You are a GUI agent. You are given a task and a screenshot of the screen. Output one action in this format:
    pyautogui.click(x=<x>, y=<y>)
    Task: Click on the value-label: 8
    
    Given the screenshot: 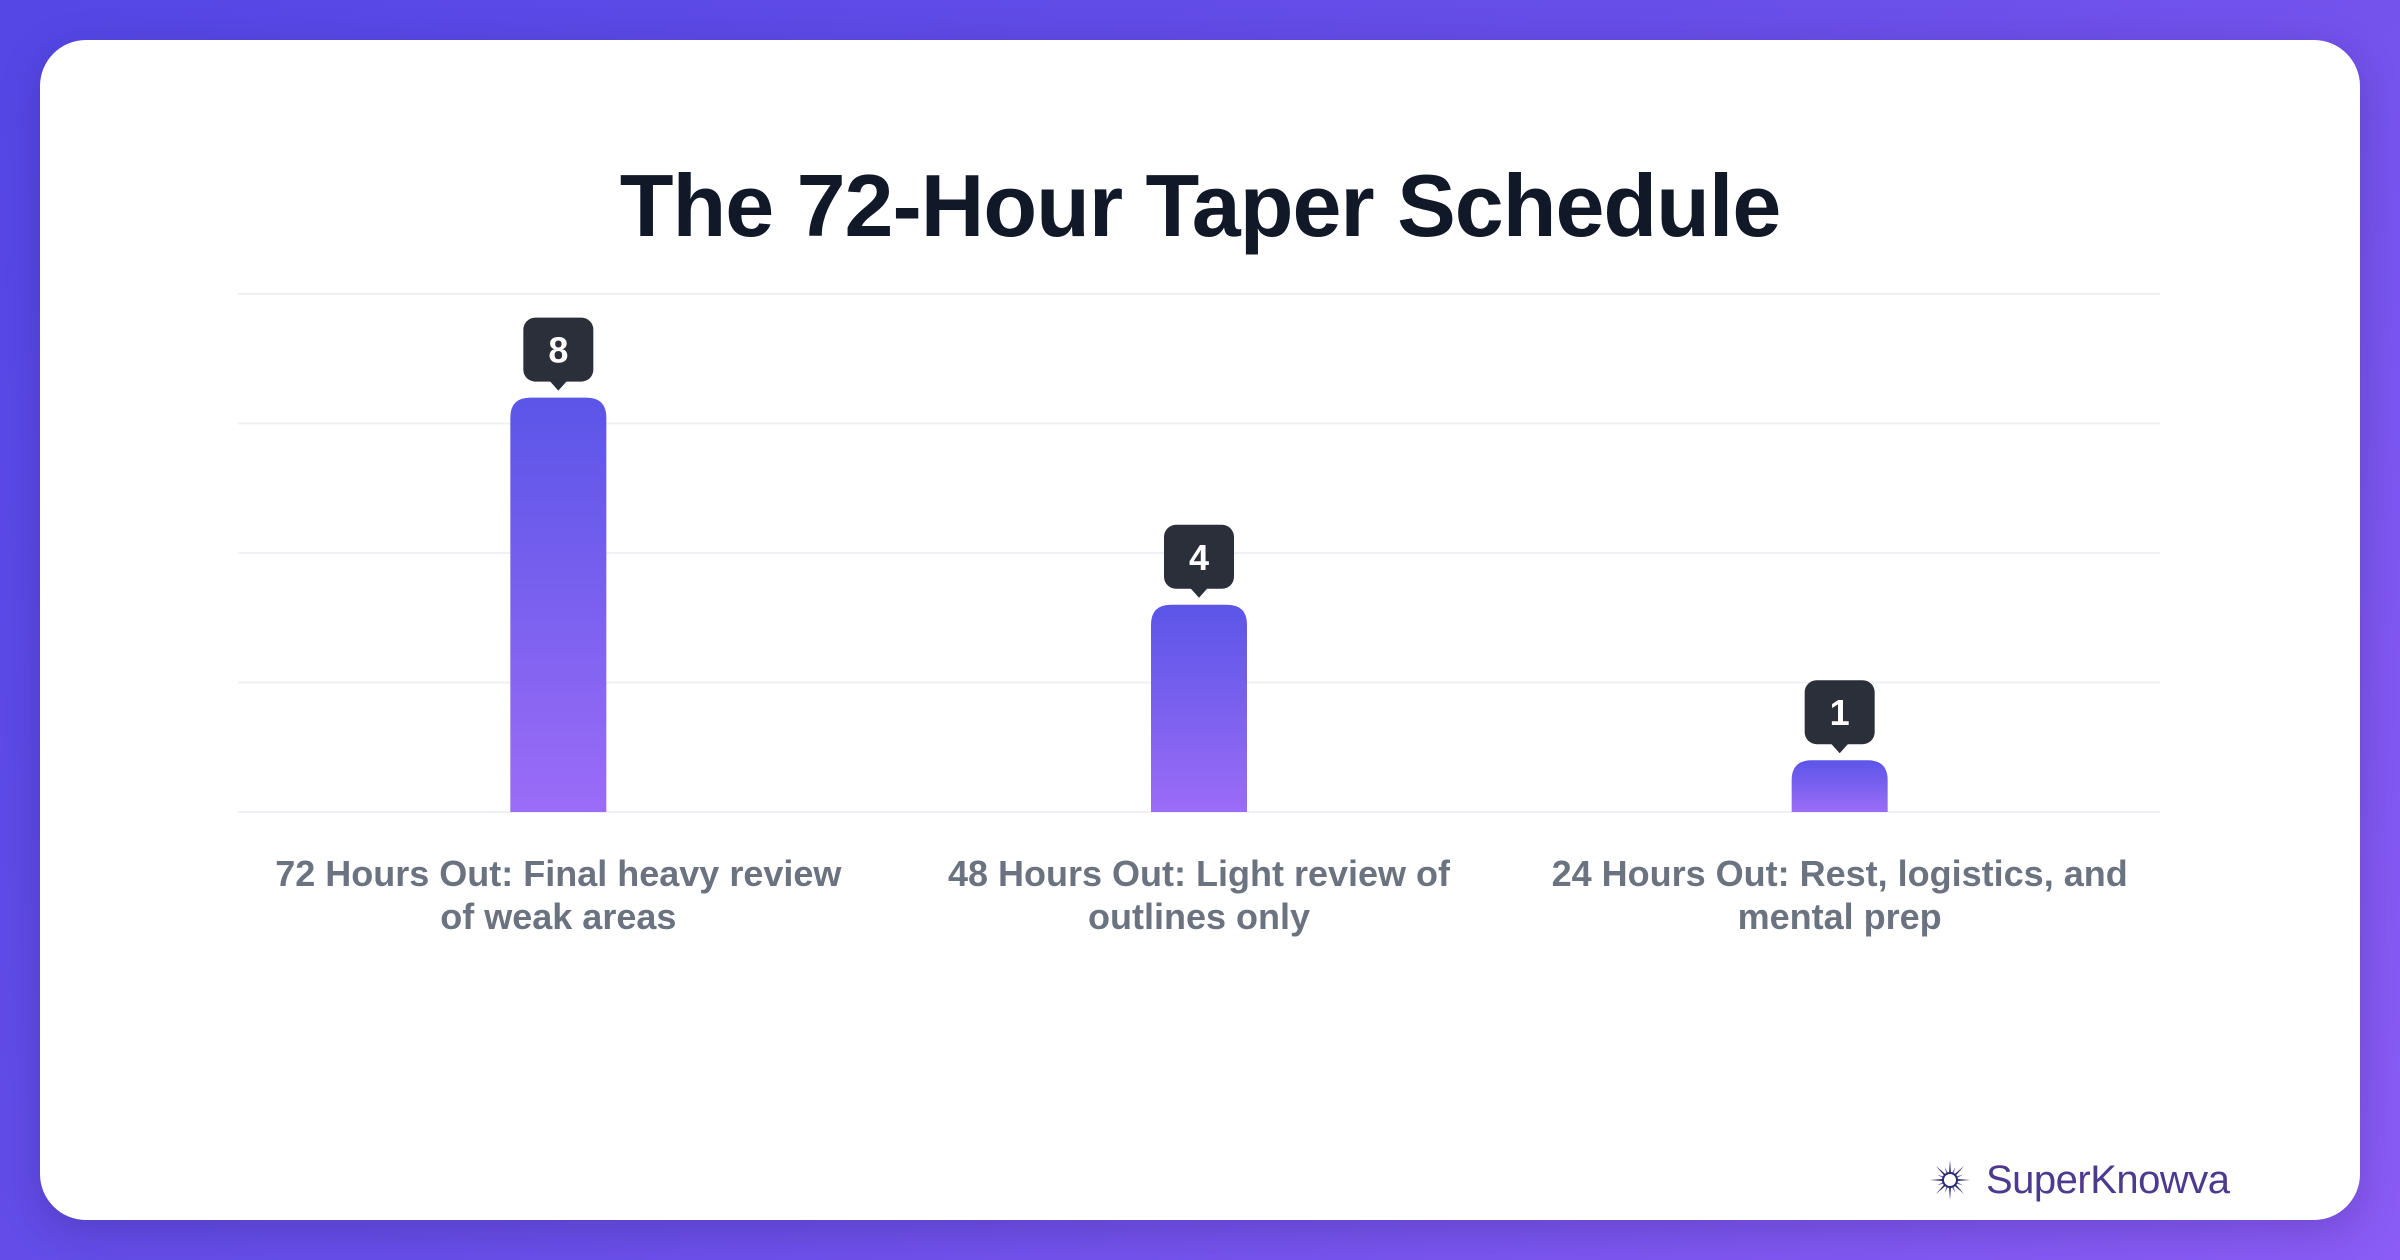 What is the action you would take?
    pyautogui.click(x=558, y=354)
    